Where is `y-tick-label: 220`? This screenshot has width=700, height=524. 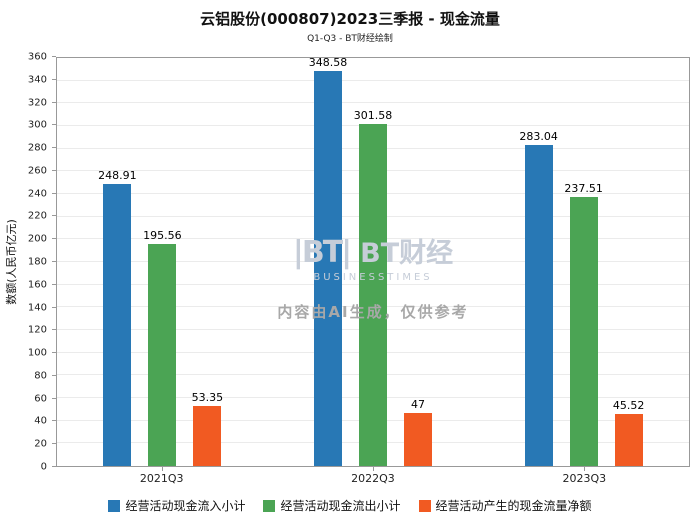 y-tick-label: 220 is located at coordinates (37, 216).